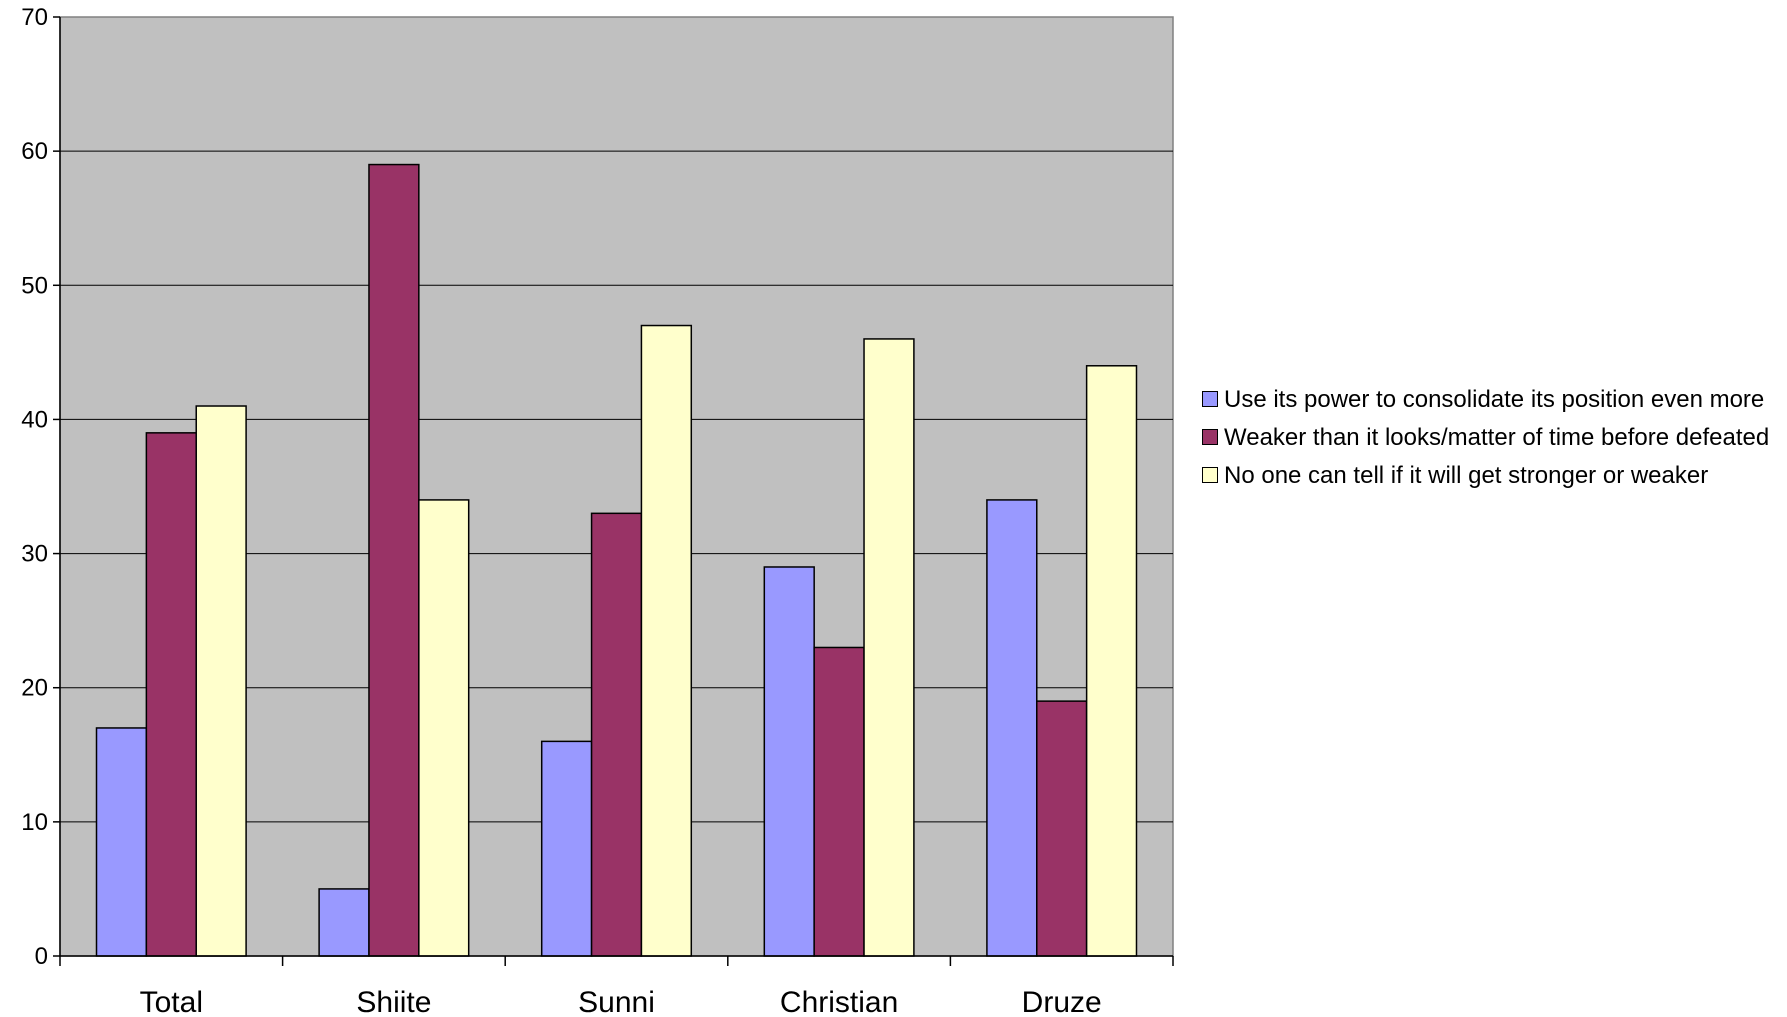 The height and width of the screenshot is (1017, 1787). What do you see at coordinates (616, 1001) in the screenshot?
I see `x-category-label: Sunni` at bounding box center [616, 1001].